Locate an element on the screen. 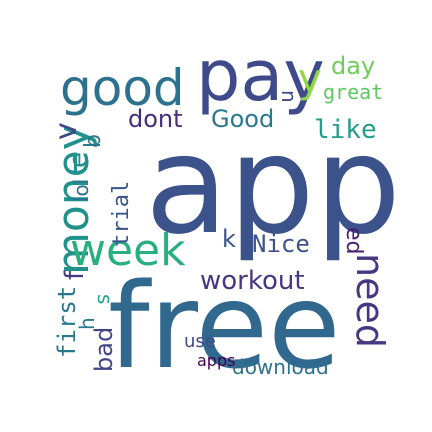  word-bad: bad is located at coordinates (104, 349).